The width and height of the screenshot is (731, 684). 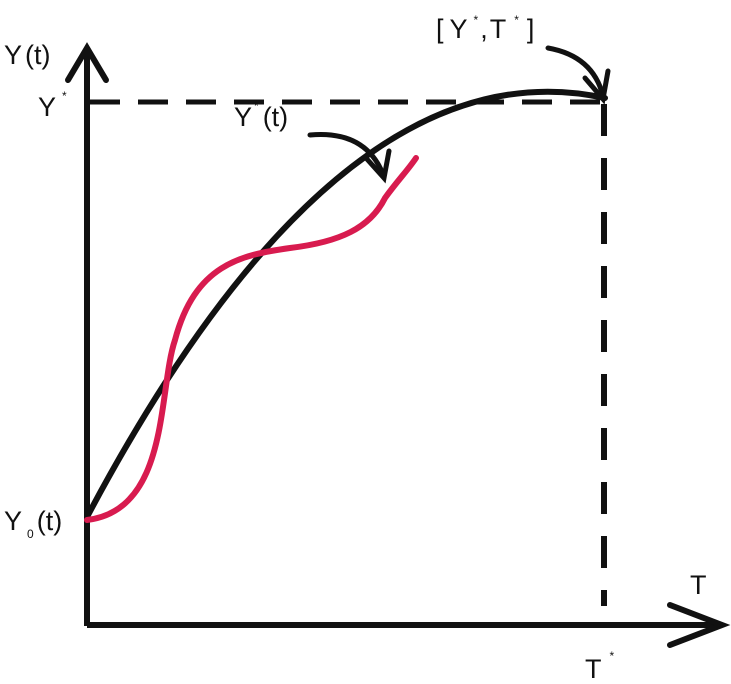 I want to click on optimal-curve-pointer, so click(x=346, y=154).